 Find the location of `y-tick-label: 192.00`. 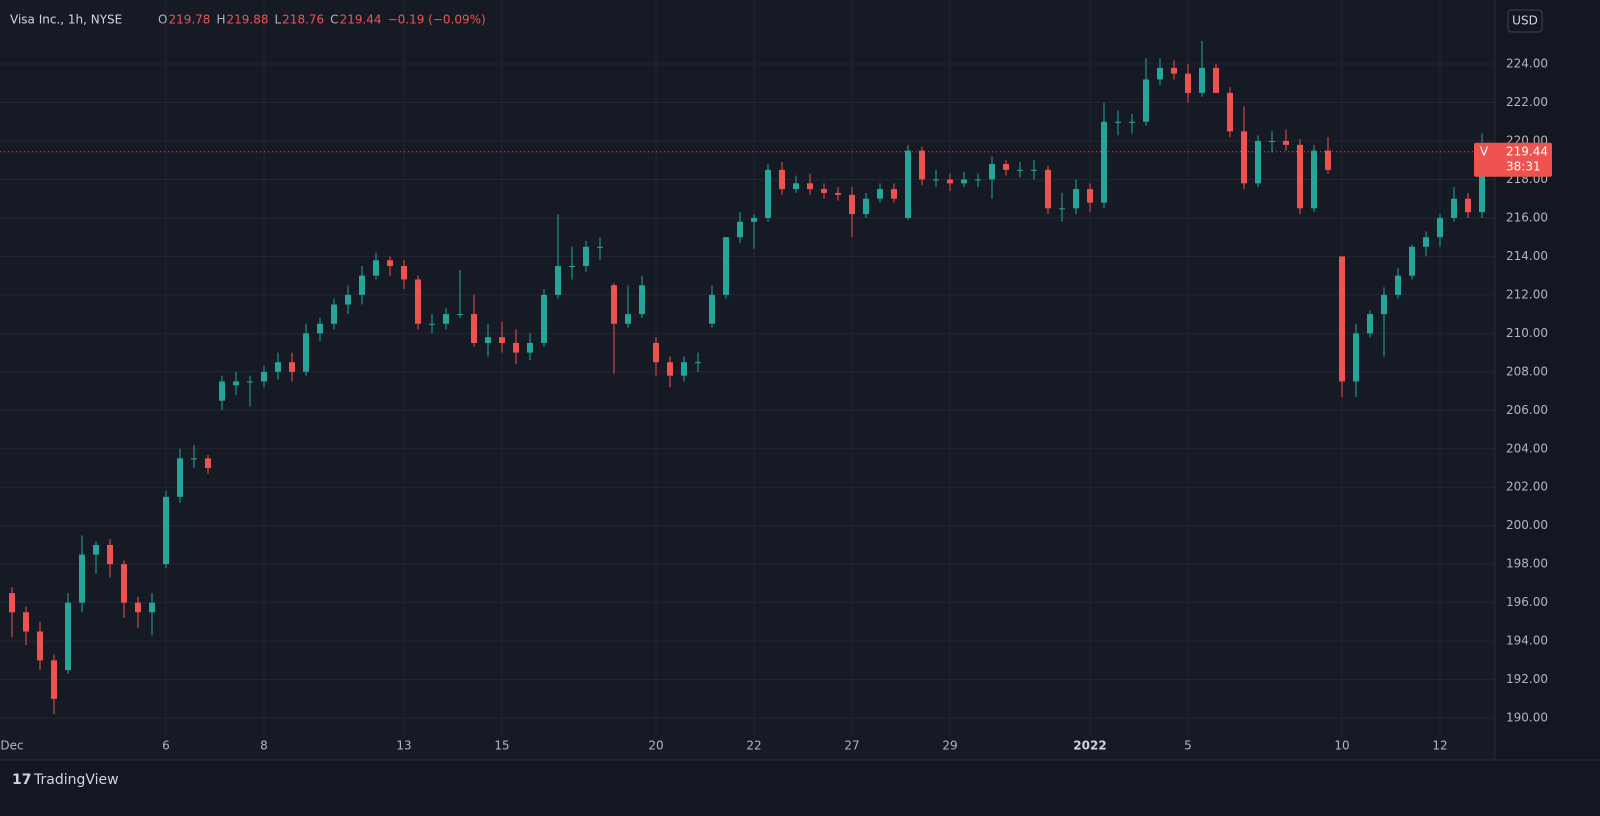

y-tick-label: 192.00 is located at coordinates (1527, 679).